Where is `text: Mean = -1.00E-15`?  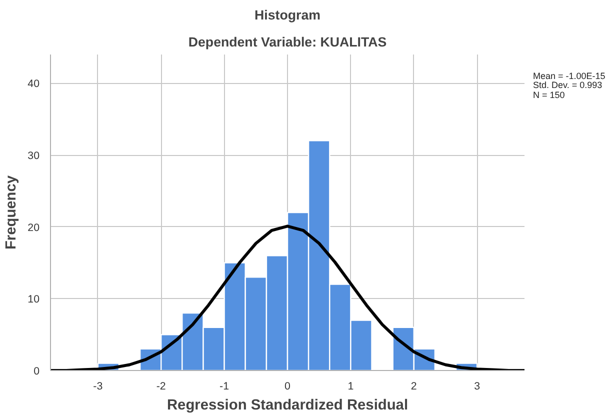 text: Mean = -1.00E-15 is located at coordinates (569, 76).